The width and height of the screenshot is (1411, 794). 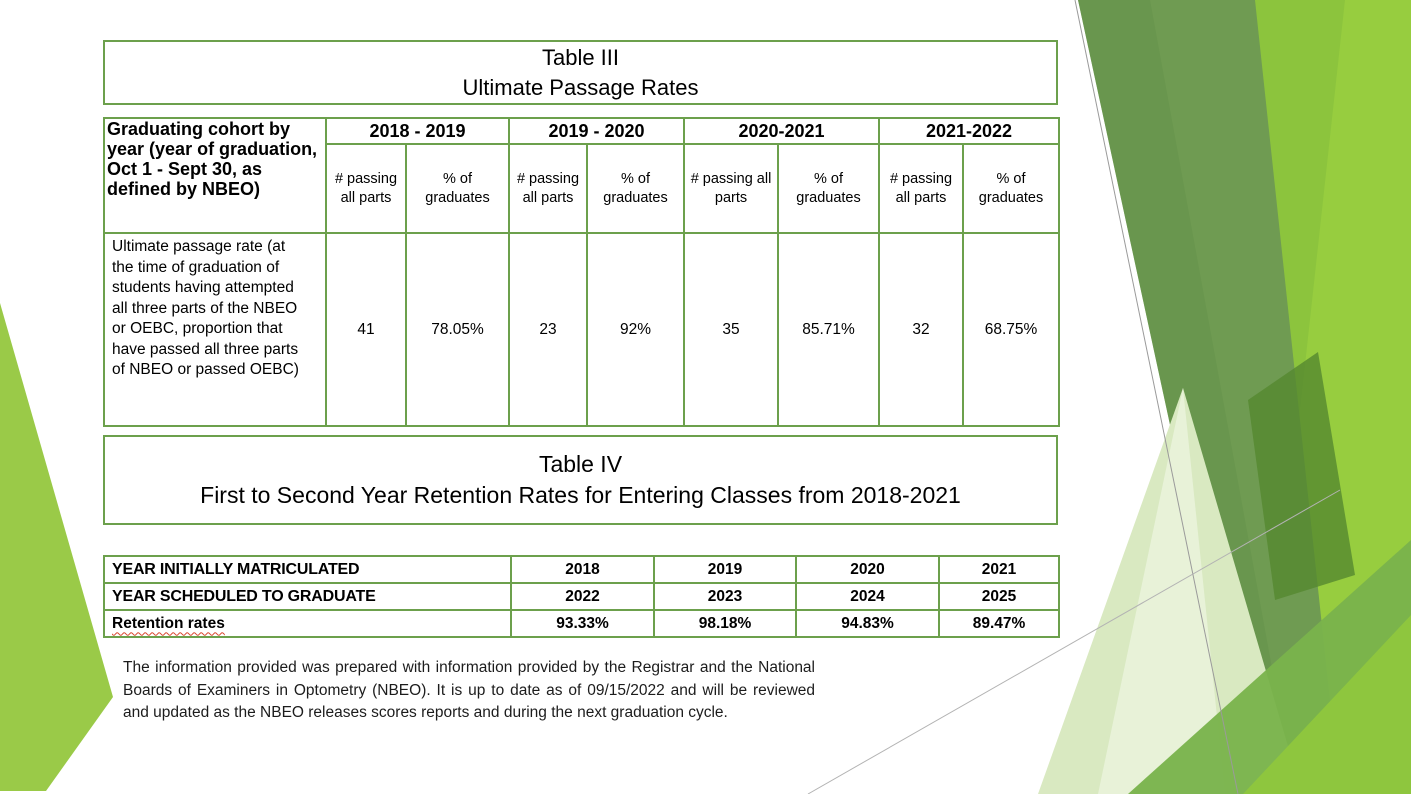 I want to click on value-cell: 23, so click(x=548, y=329).